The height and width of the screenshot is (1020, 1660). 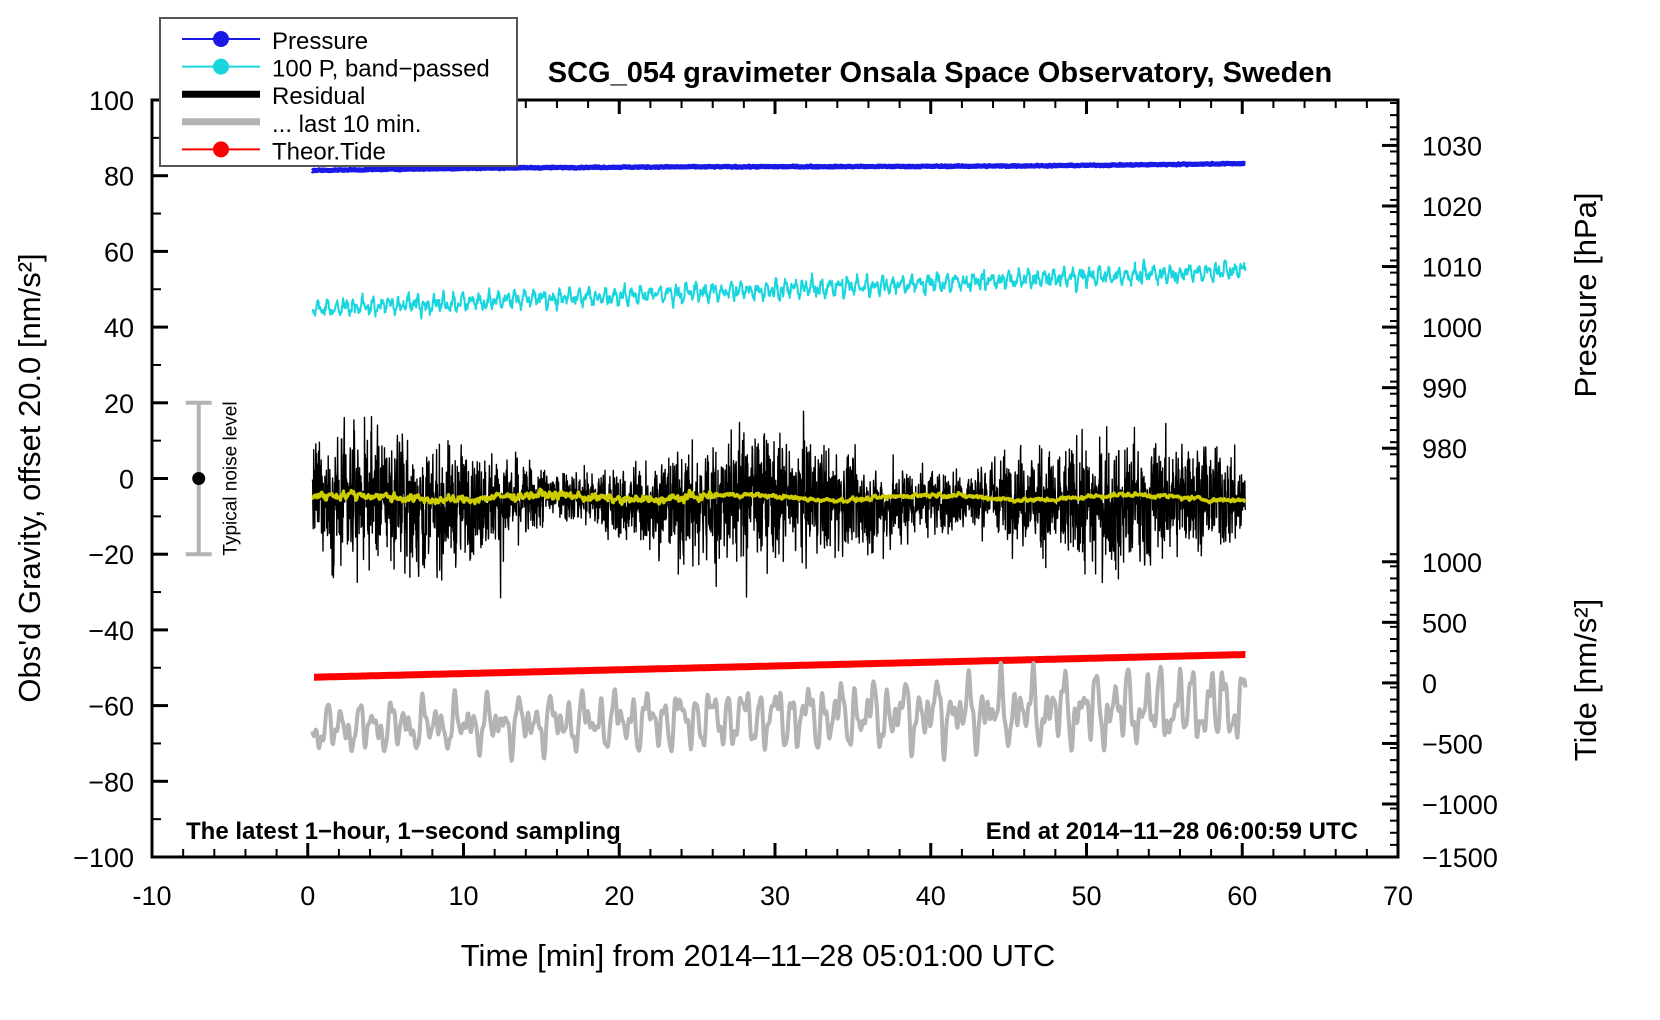 What do you see at coordinates (199, 478) in the screenshot?
I see `noise-bar-center-dot` at bounding box center [199, 478].